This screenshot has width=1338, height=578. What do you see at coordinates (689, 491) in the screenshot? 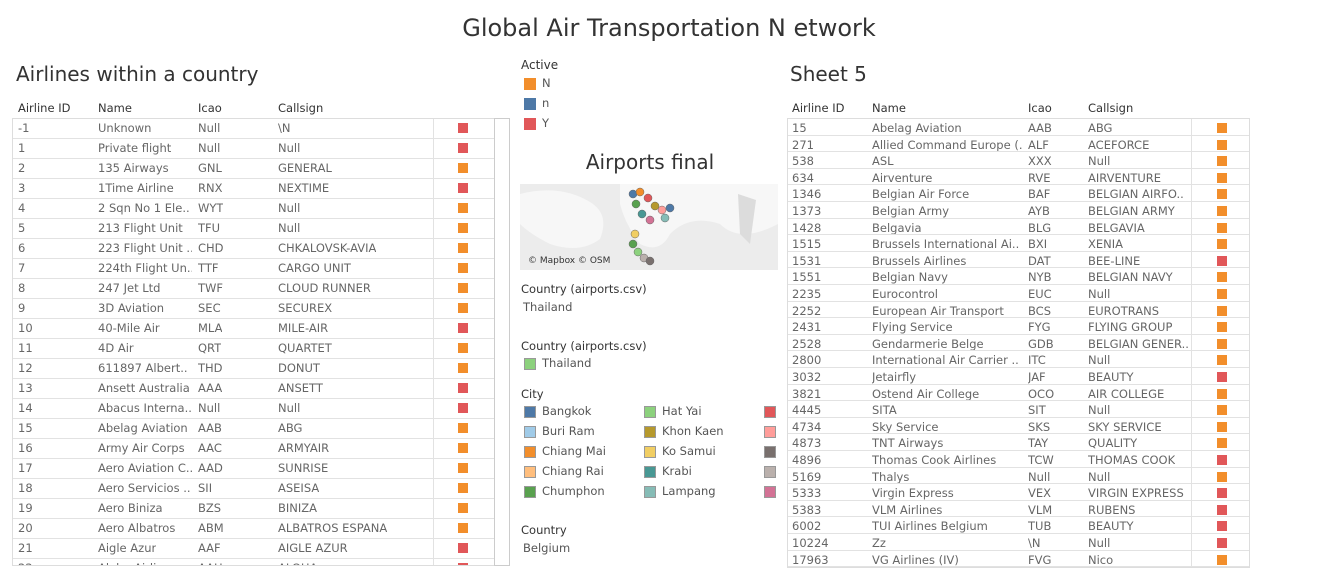
I see `legend-label: Lampang` at bounding box center [689, 491].